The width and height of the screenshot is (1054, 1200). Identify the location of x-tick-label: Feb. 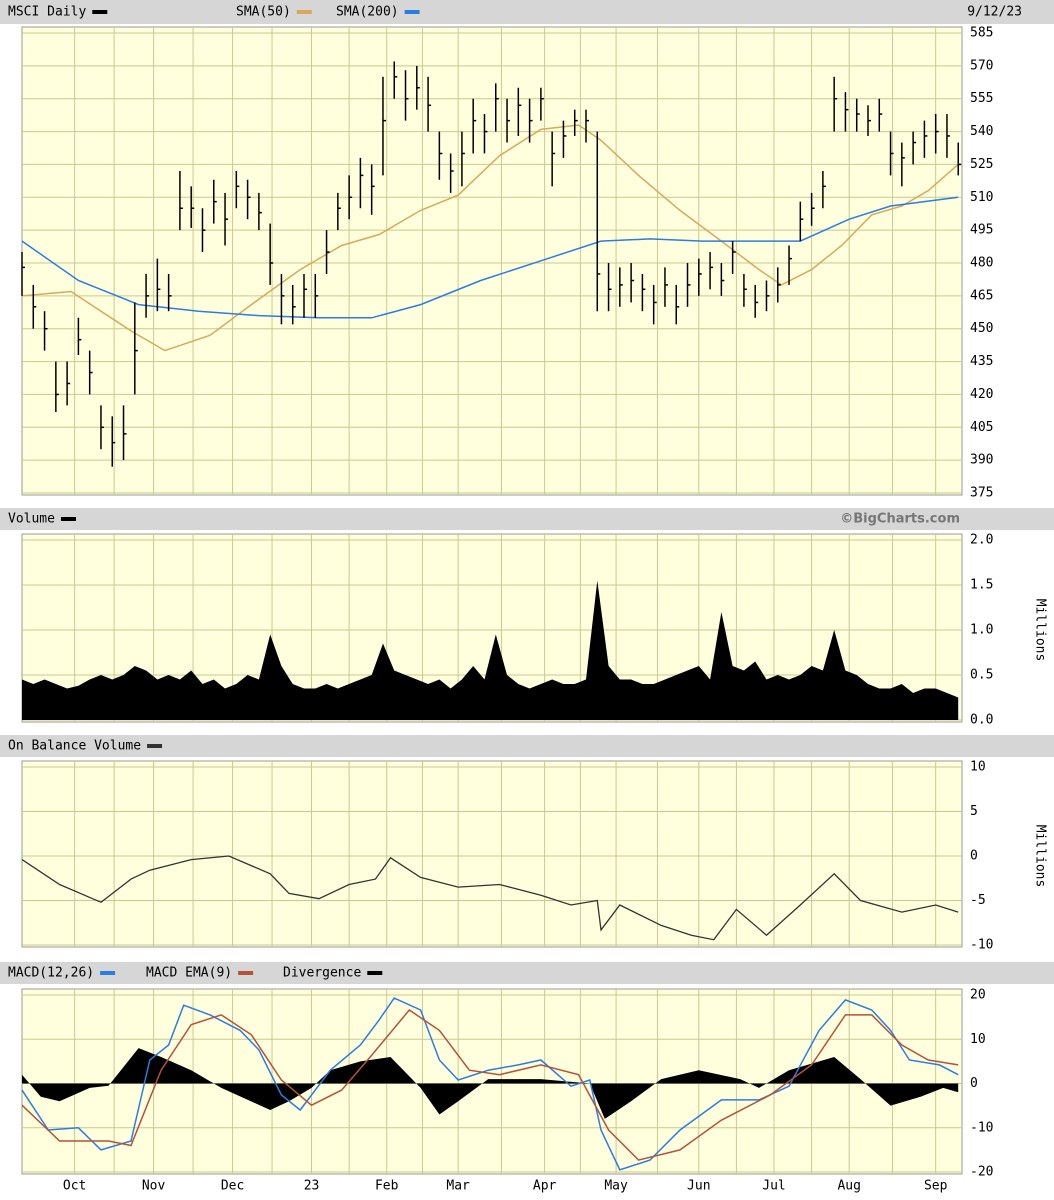
(387, 1186).